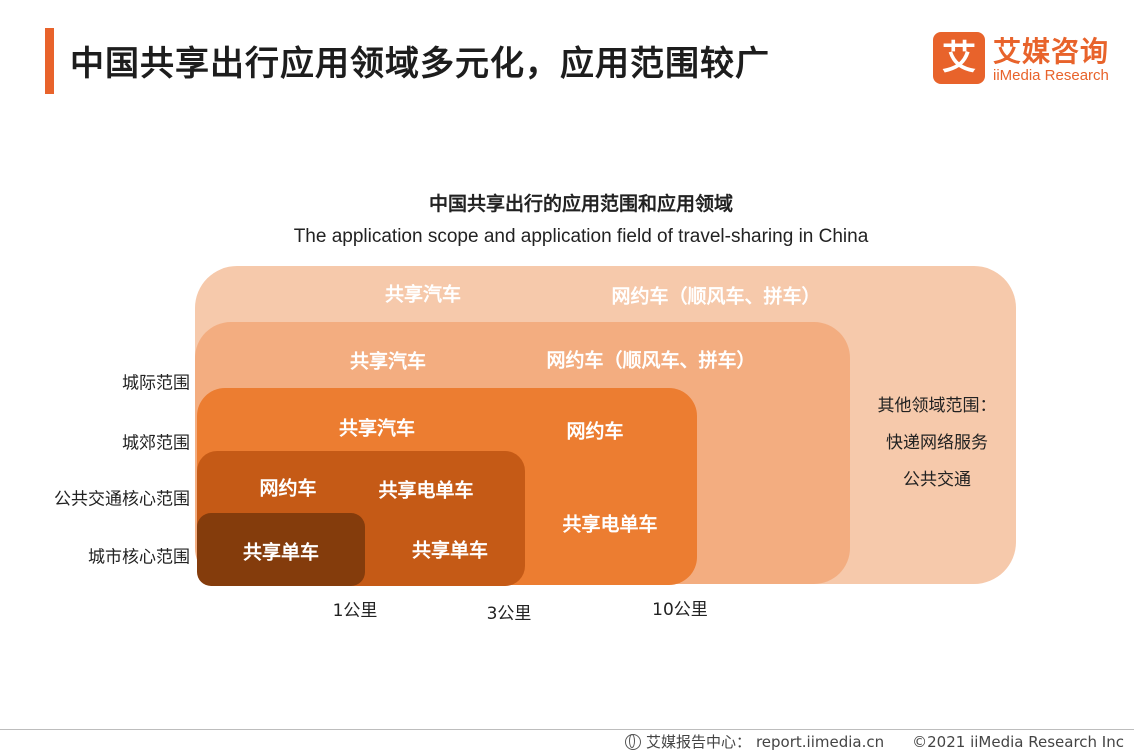  I want to click on x-label-1km: 1公里, so click(355, 611).